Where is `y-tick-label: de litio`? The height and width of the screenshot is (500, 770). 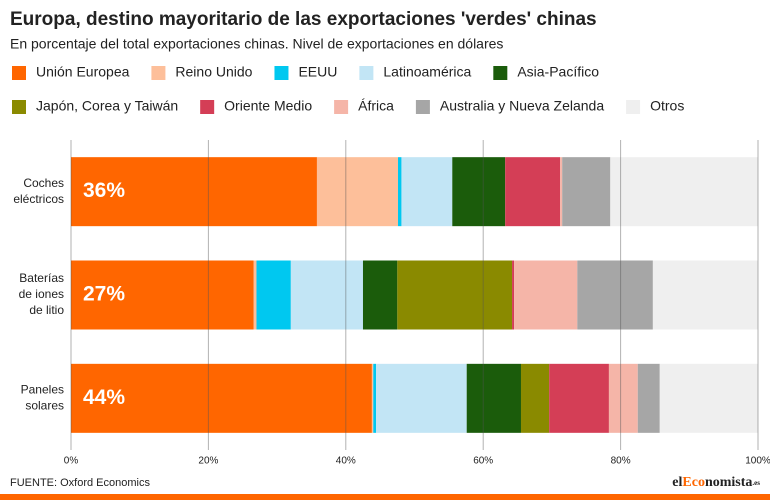 y-tick-label: de litio is located at coordinates (46, 310).